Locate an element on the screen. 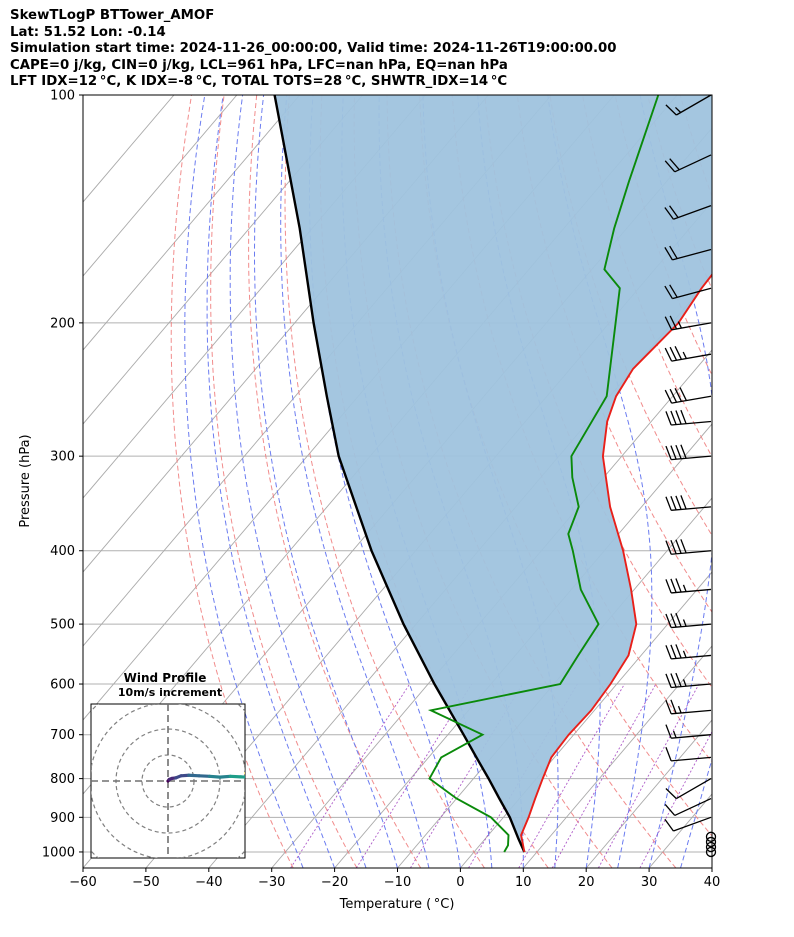 This screenshot has height=937, width=794. y-tick-label: 1000 is located at coordinates (58, 852).